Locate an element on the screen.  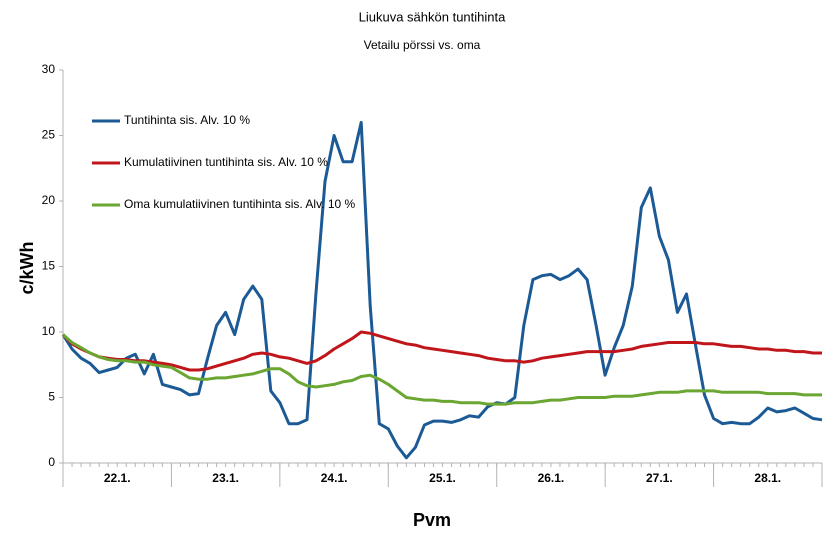
chart-title: Liukuva sähkön tuntihinta is located at coordinates (432, 16).